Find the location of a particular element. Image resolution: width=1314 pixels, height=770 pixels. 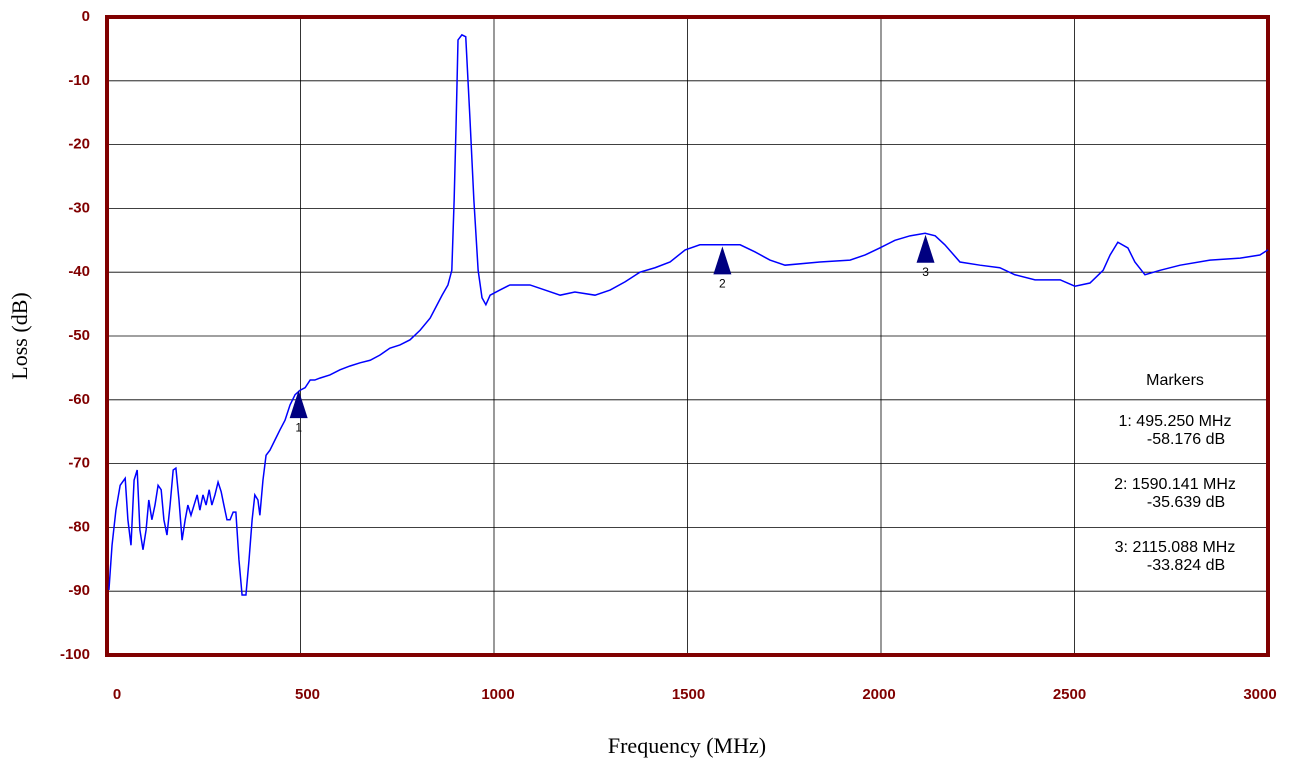

y-tick-label: -50 is located at coordinates (79, 335).